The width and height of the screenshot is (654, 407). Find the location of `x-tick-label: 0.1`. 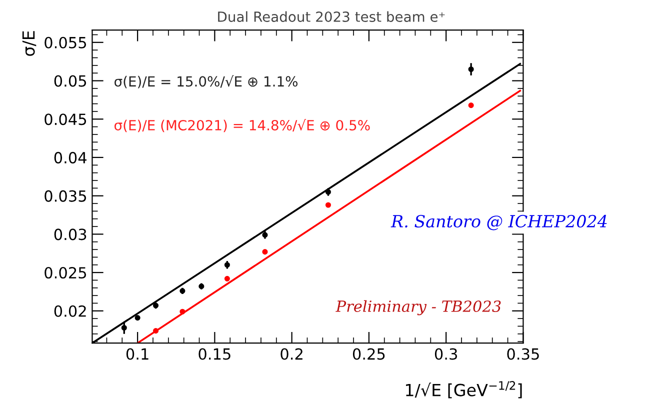

x-tick-label: 0.1 is located at coordinates (137, 354).